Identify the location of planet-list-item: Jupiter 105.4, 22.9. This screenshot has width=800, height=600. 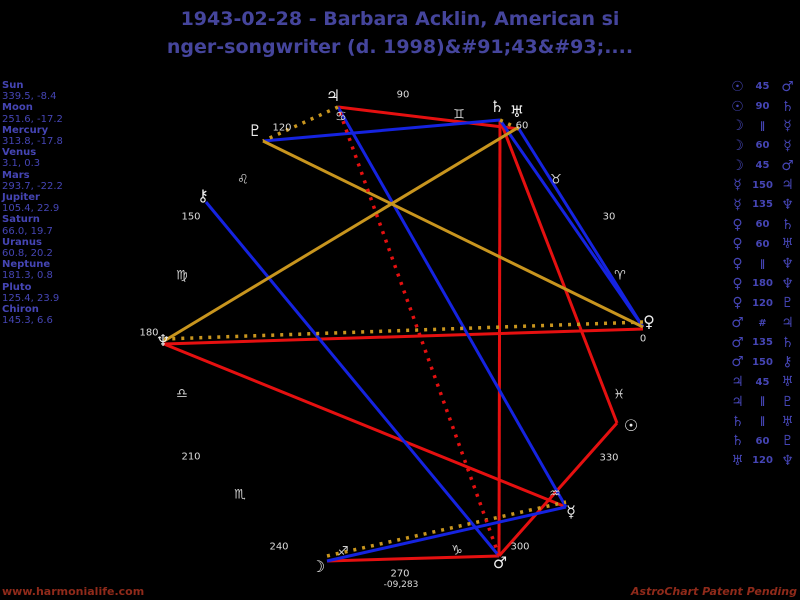
(57, 203).